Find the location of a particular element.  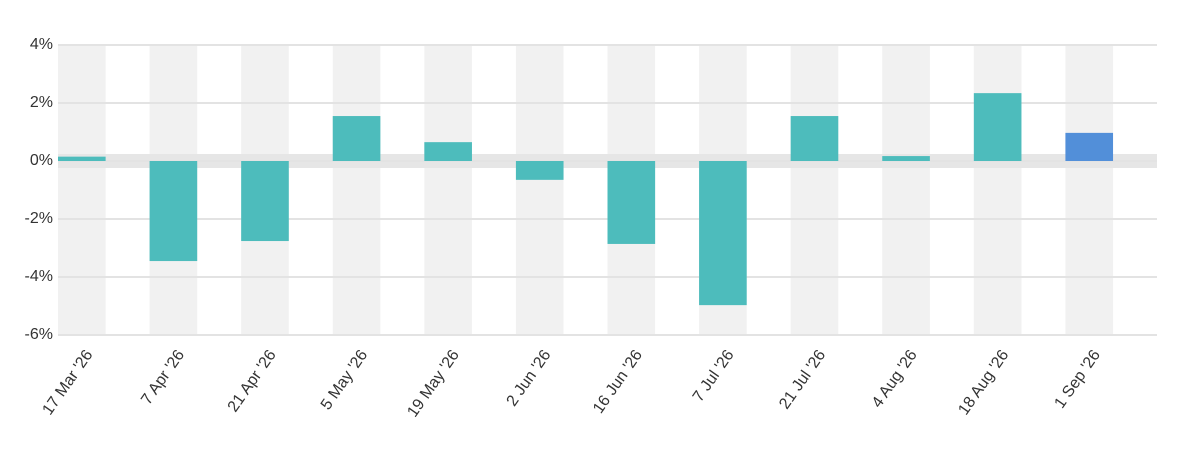

x-tick-label: 21 Jul '26 is located at coordinates (802, 380).